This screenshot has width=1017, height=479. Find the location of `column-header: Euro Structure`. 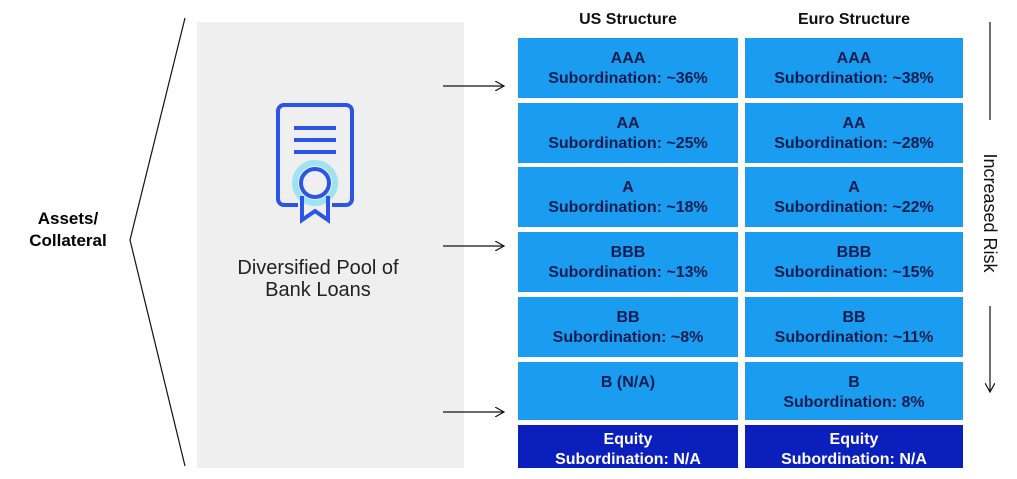

column-header: Euro Structure is located at coordinates (854, 19).